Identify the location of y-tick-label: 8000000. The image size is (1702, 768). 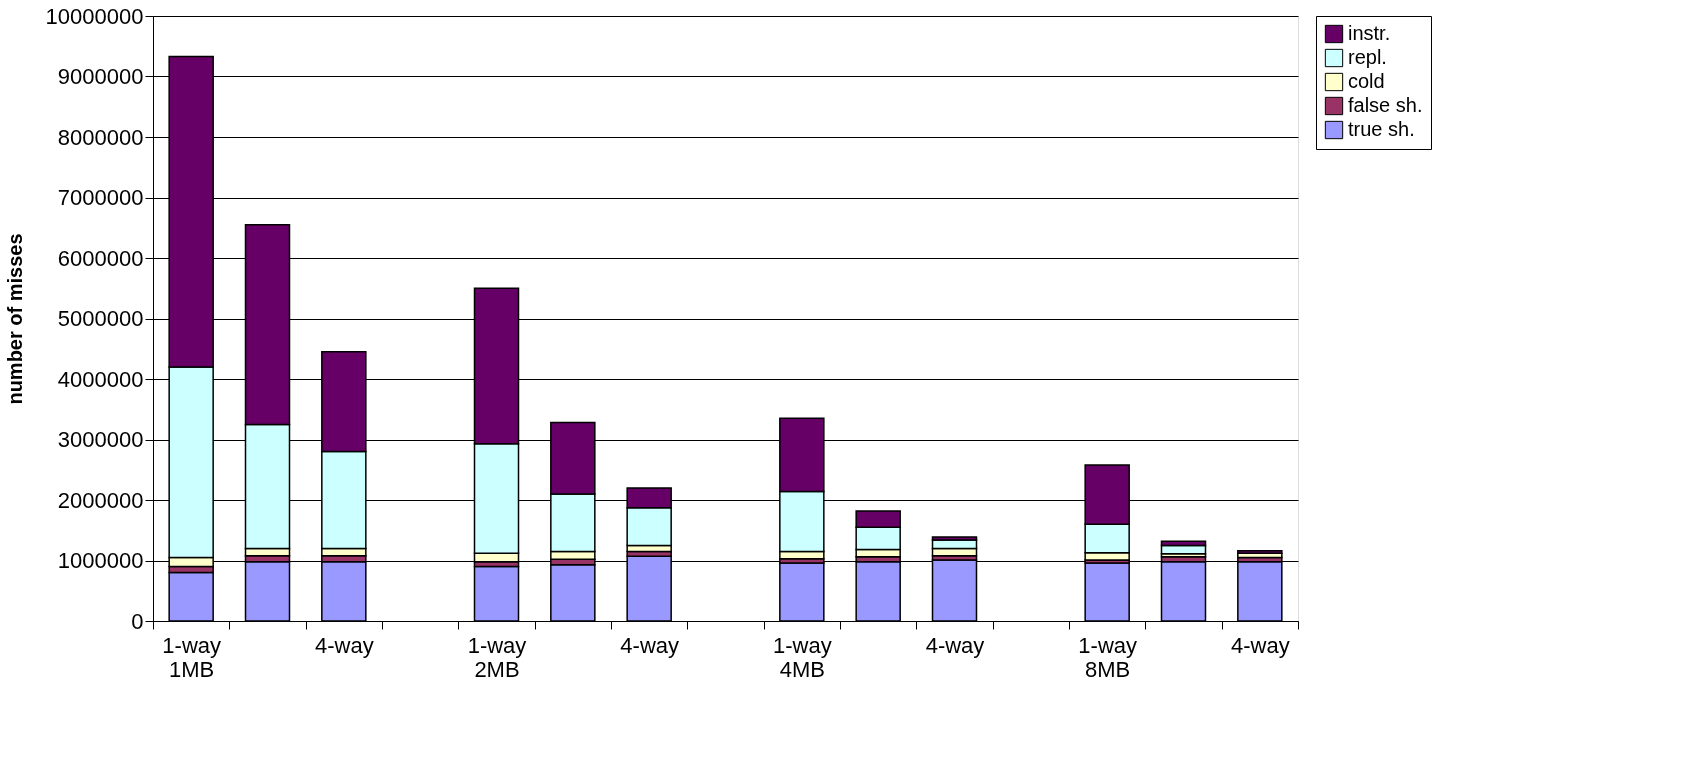
(100, 137).